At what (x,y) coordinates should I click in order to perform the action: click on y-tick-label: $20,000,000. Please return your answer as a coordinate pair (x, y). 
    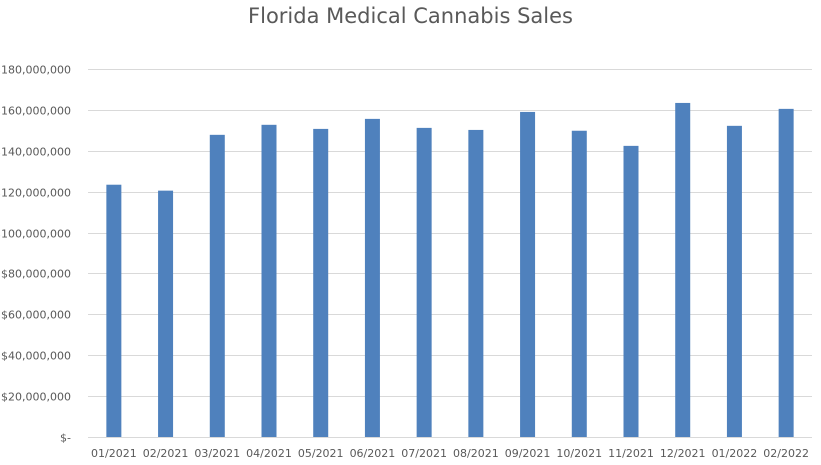
    Looking at the image, I should click on (36, 397).